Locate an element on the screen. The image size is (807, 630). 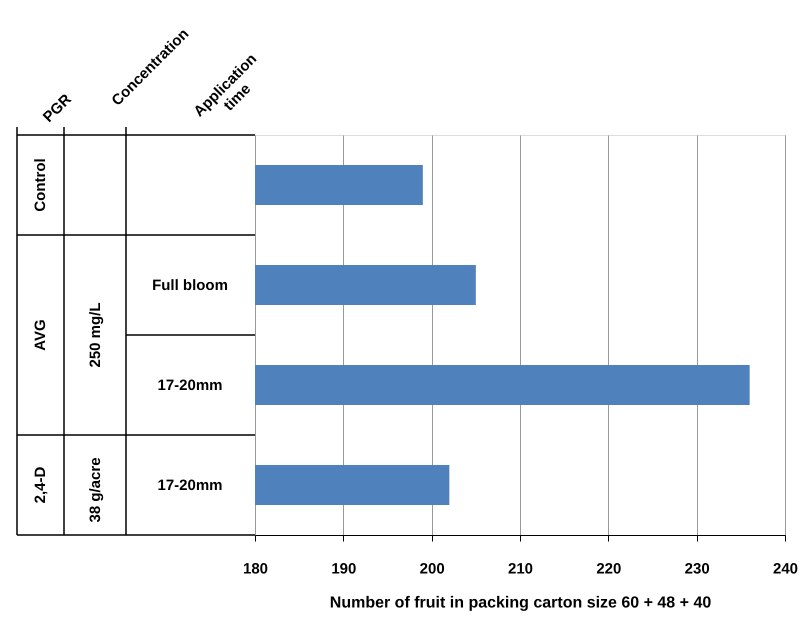
x-tick-label: 190 is located at coordinates (343, 569).